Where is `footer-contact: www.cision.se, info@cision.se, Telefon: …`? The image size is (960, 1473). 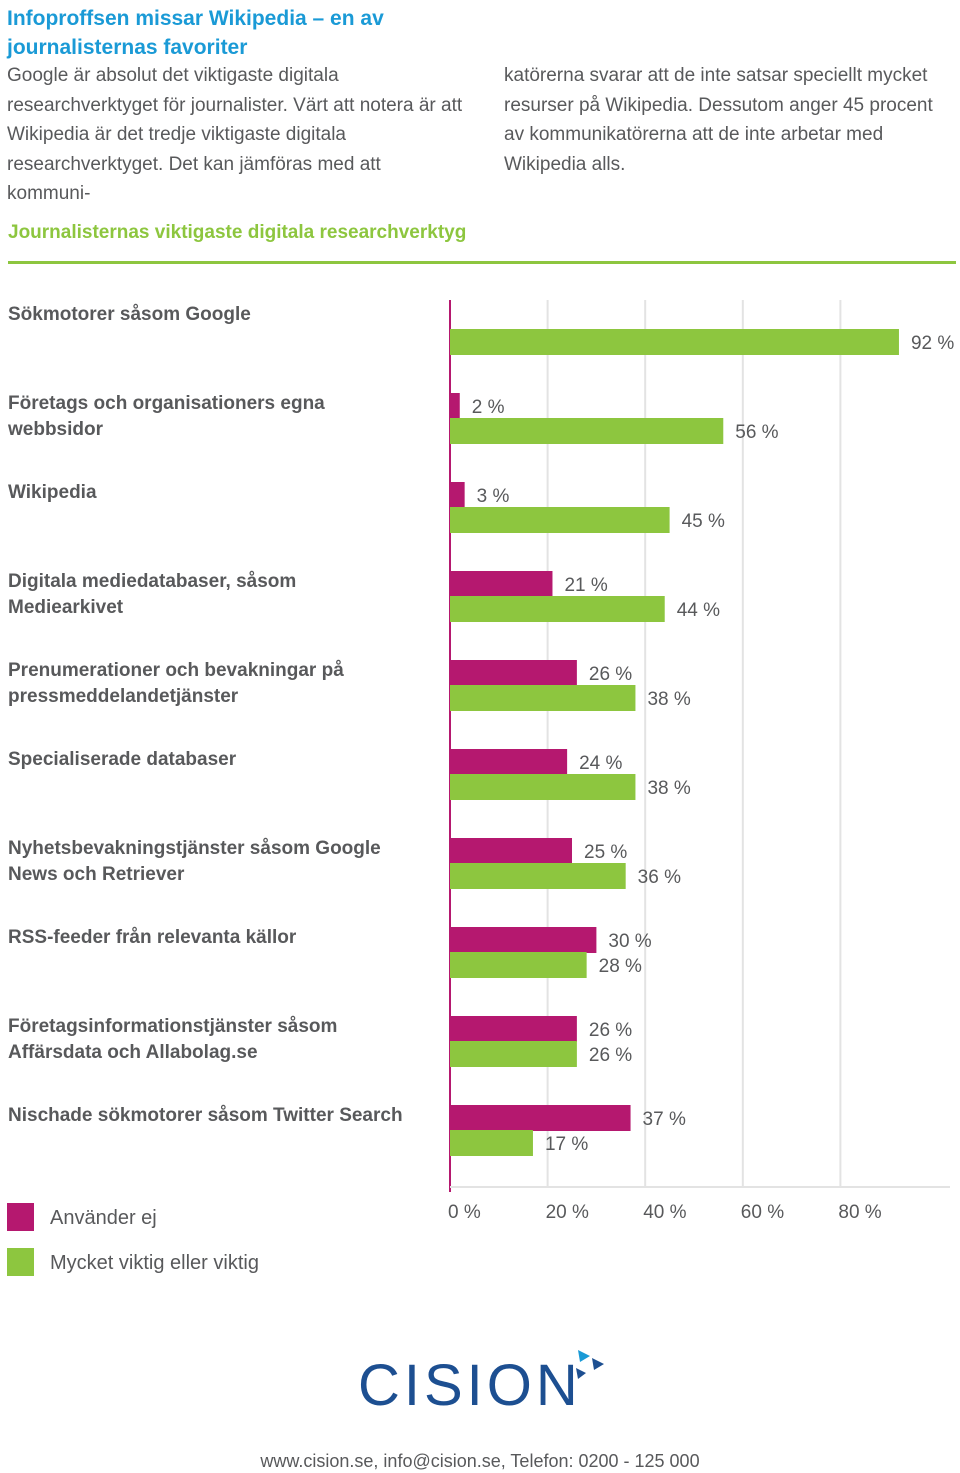 footer-contact: www.cision.se, info@cision.se, Telefon: … is located at coordinates (480, 1461).